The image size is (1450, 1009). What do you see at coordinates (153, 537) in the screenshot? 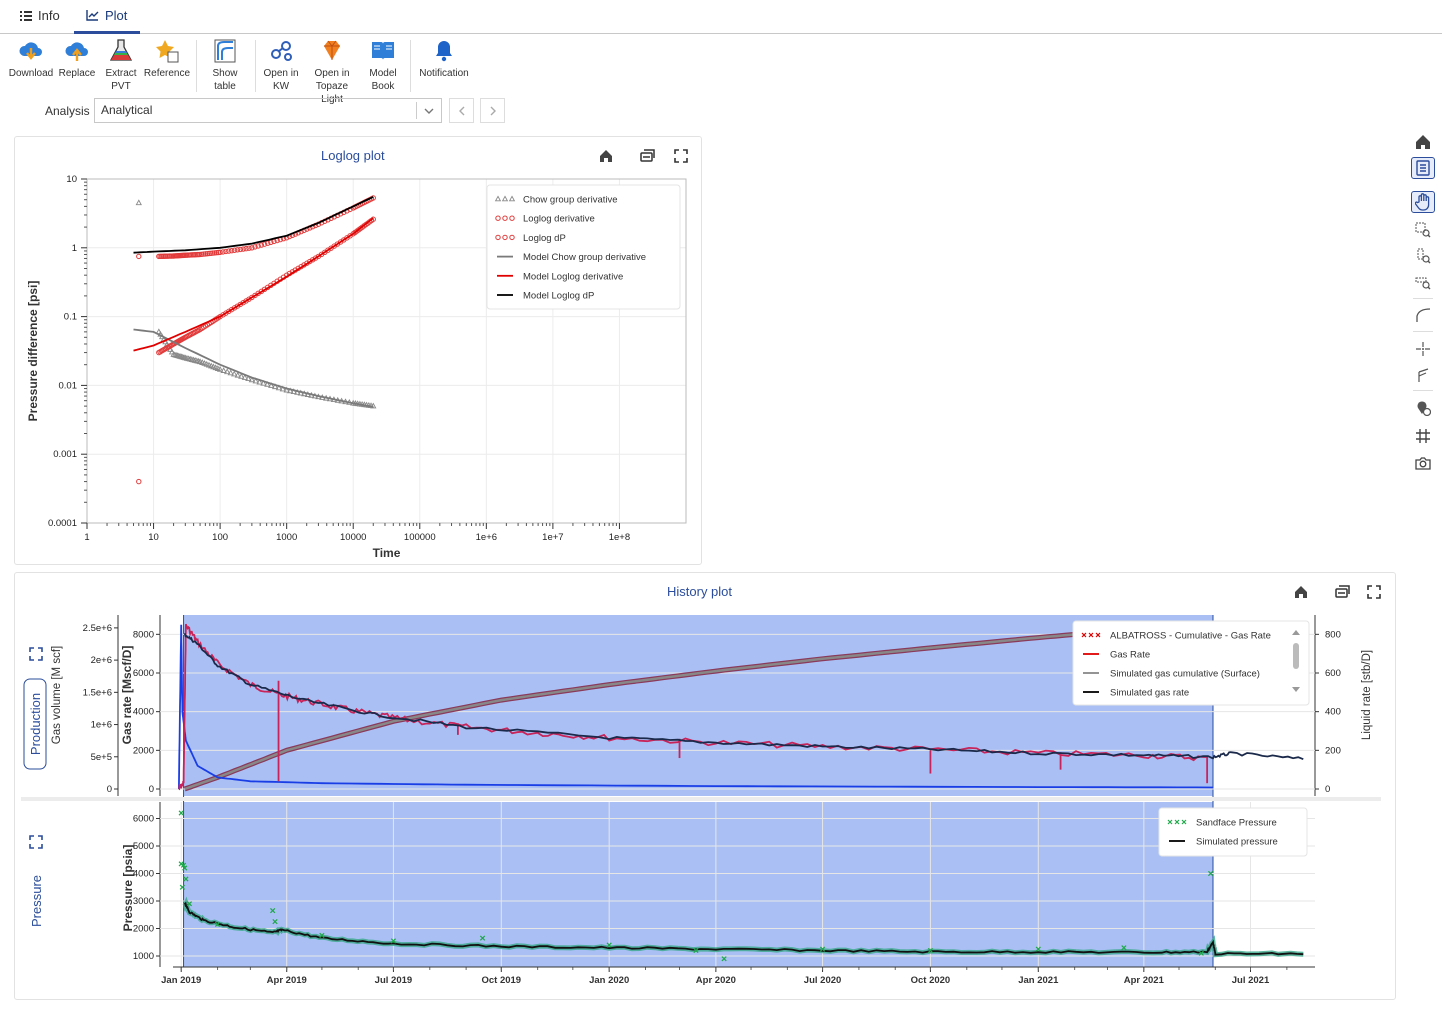
I see `x-tick-label: 10` at bounding box center [153, 537].